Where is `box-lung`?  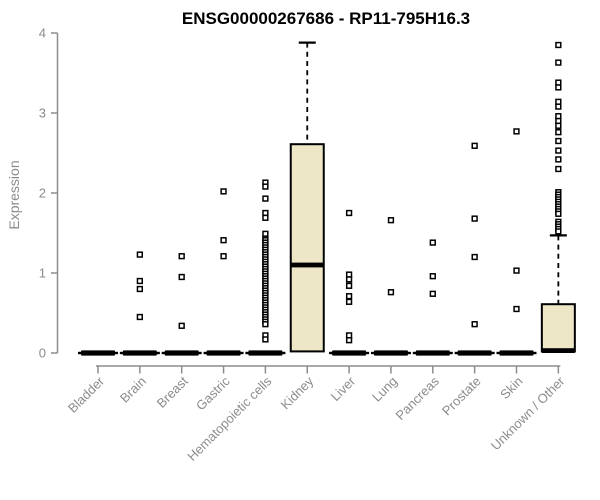
box-lung is located at coordinates (390, 286).